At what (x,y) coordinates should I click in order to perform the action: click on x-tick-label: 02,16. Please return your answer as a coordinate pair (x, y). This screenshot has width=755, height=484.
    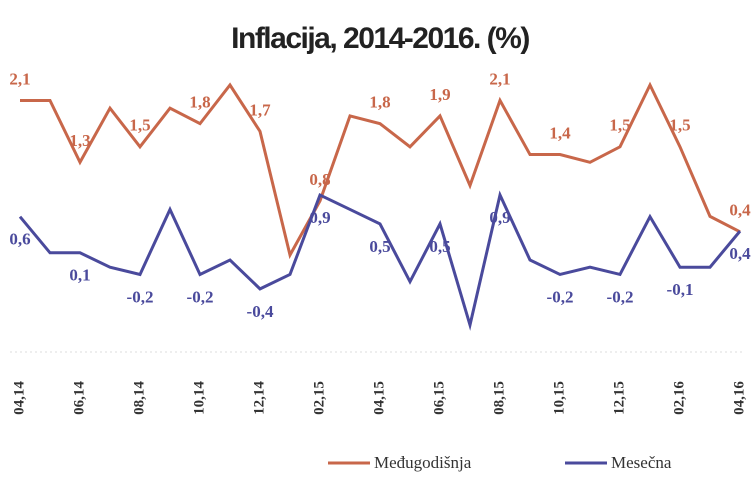
    Looking at the image, I should click on (679, 398).